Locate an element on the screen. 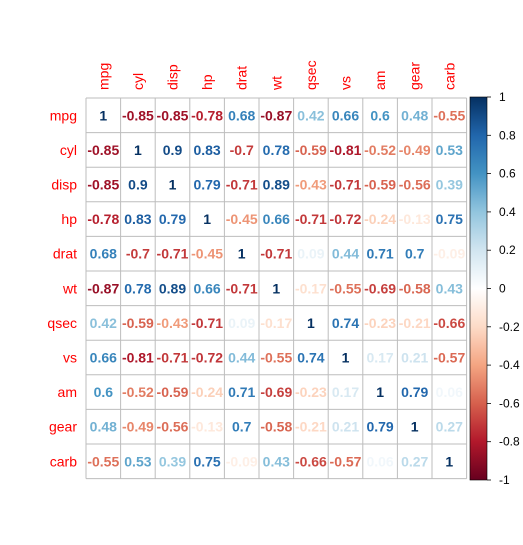 The width and height of the screenshot is (523, 545). row-label-cyl: cyl is located at coordinates (68, 150).